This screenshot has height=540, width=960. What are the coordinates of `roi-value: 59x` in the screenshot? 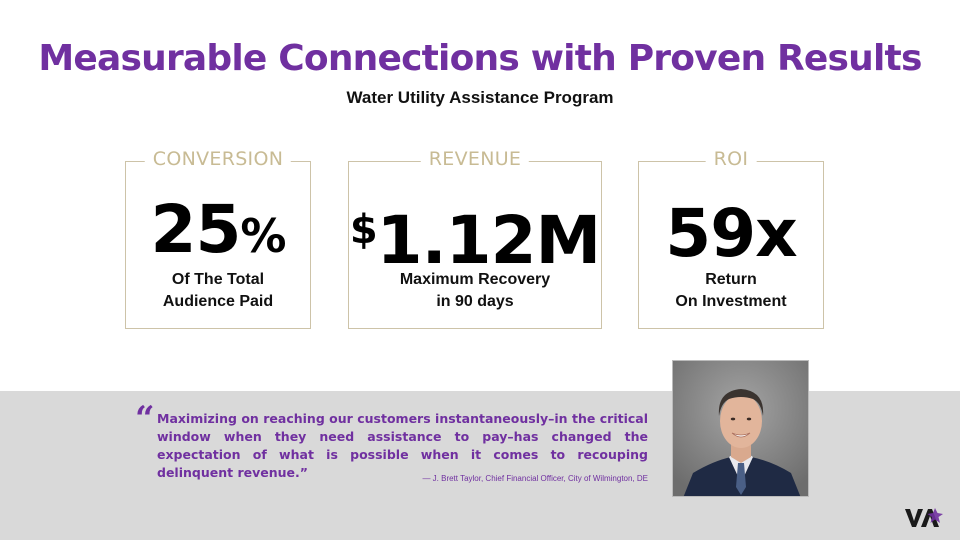 It's located at (731, 233).